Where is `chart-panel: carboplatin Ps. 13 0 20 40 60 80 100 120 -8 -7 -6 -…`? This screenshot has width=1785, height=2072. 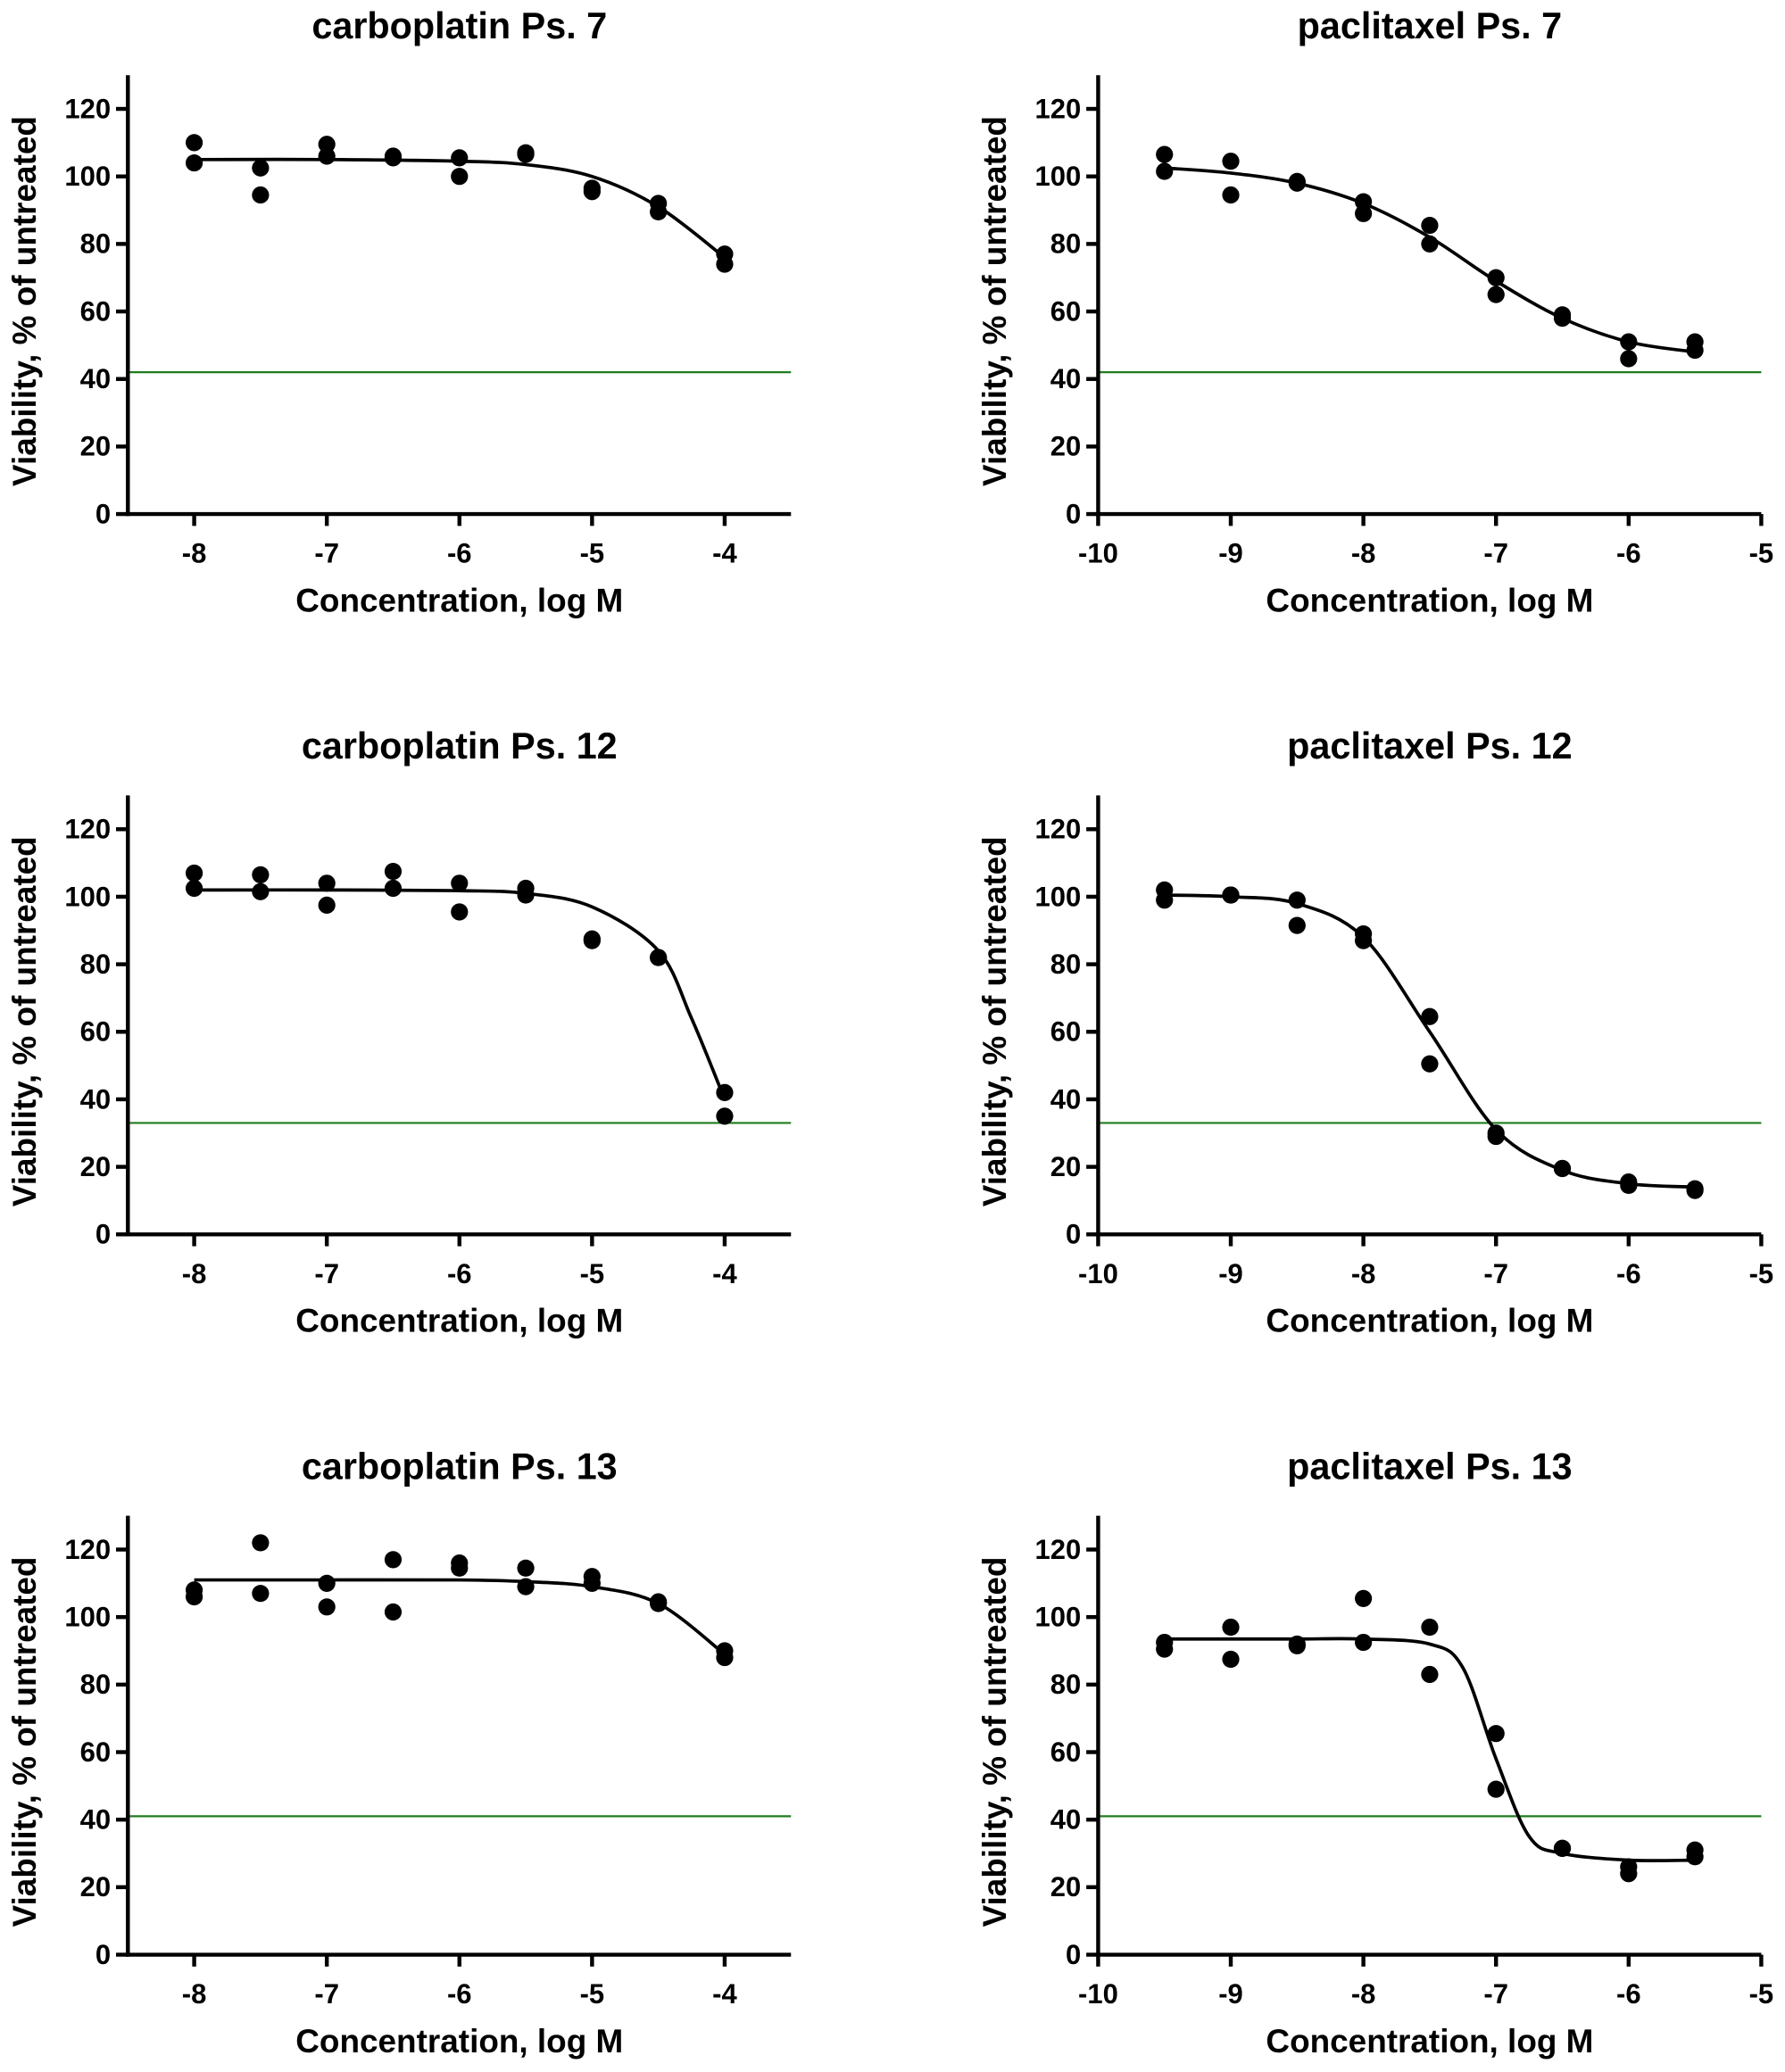
chart-panel: carboplatin Ps. 13 0 20 40 60 80 100 120 -8 -7 -6 -… is located at coordinates (399, 1753).